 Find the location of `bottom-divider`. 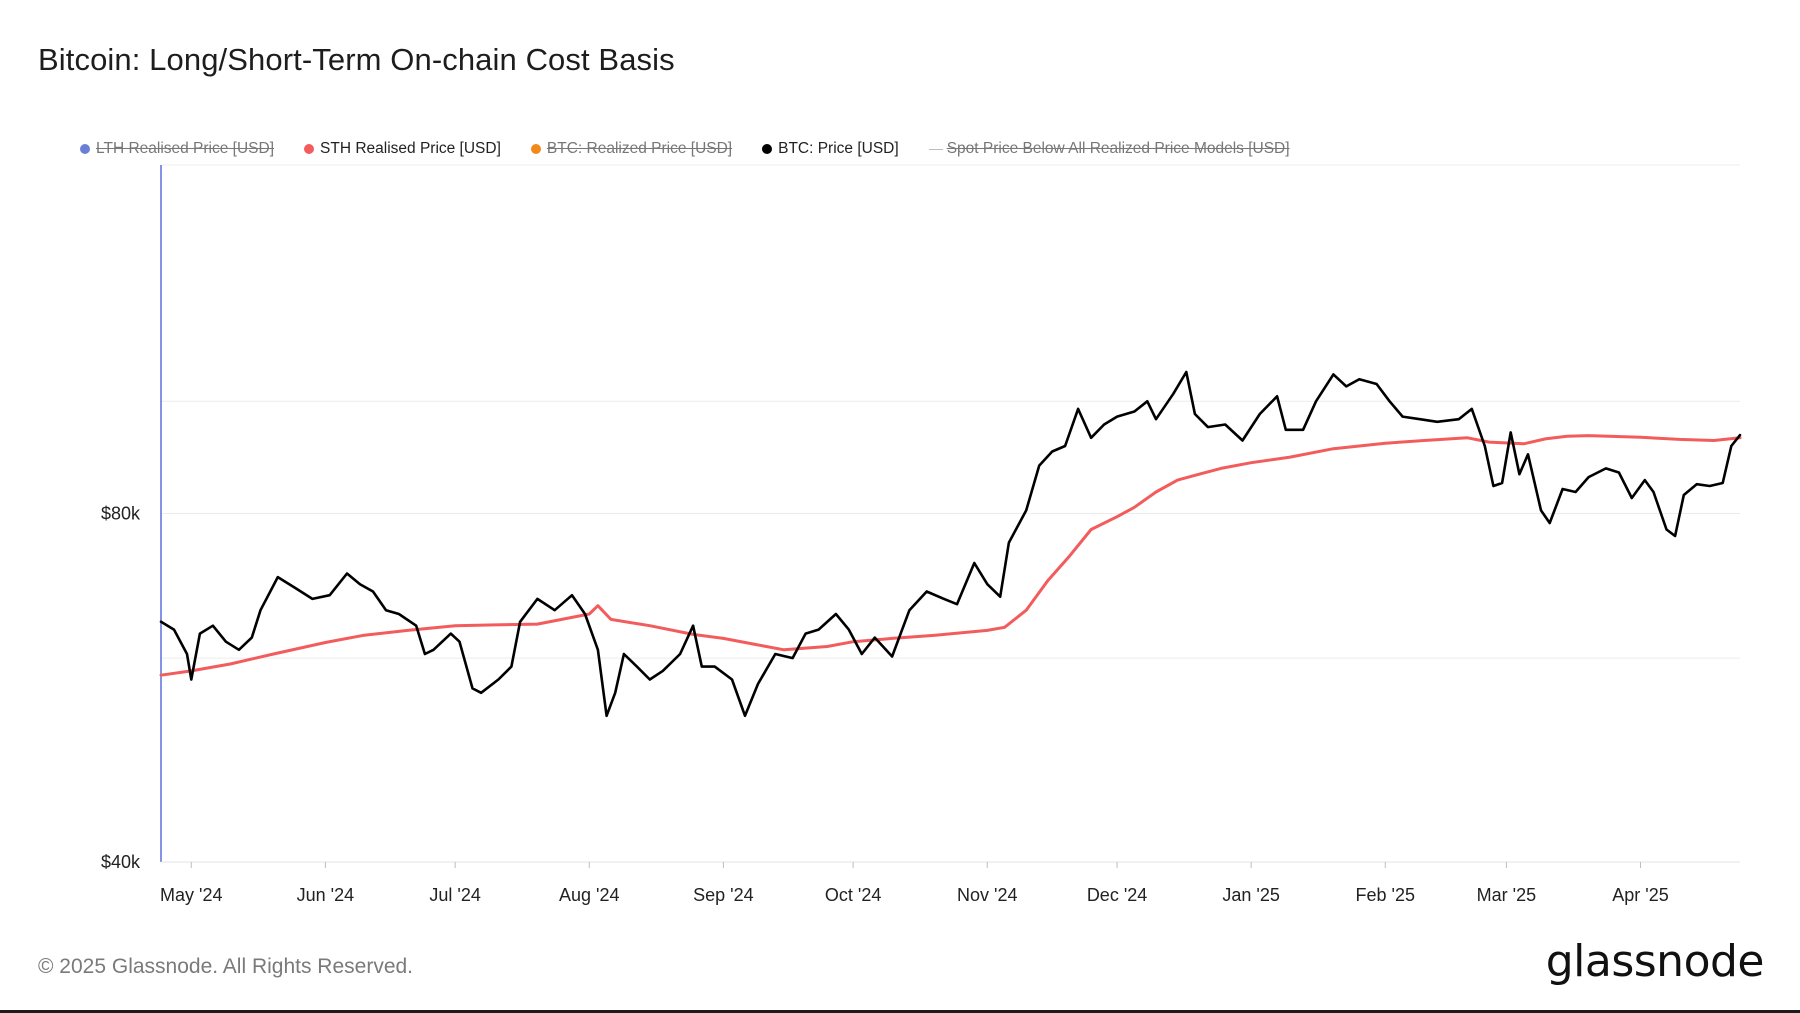

bottom-divider is located at coordinates (900, 1011).